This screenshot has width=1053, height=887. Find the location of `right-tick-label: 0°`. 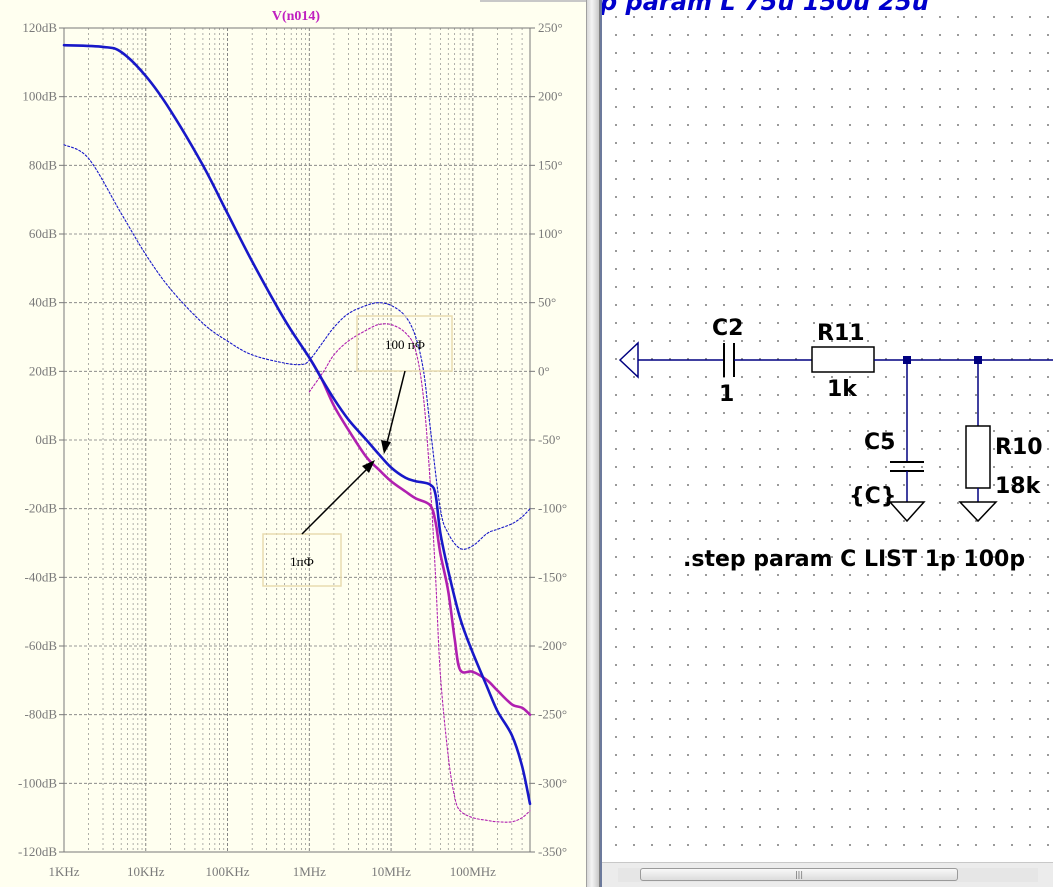

right-tick-label: 0° is located at coordinates (544, 370).